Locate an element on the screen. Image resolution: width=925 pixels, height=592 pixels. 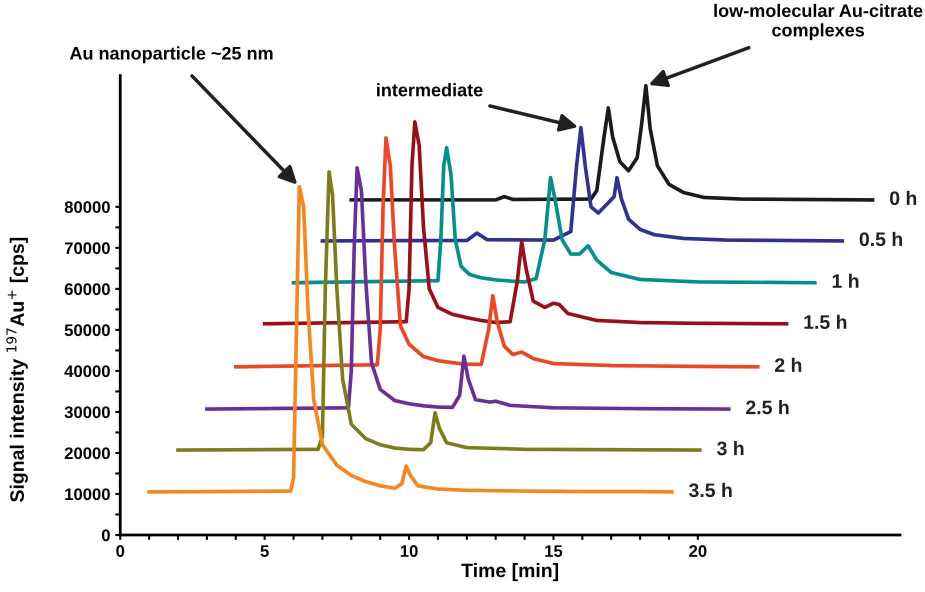
annotation: intermediate is located at coordinates (430, 89).